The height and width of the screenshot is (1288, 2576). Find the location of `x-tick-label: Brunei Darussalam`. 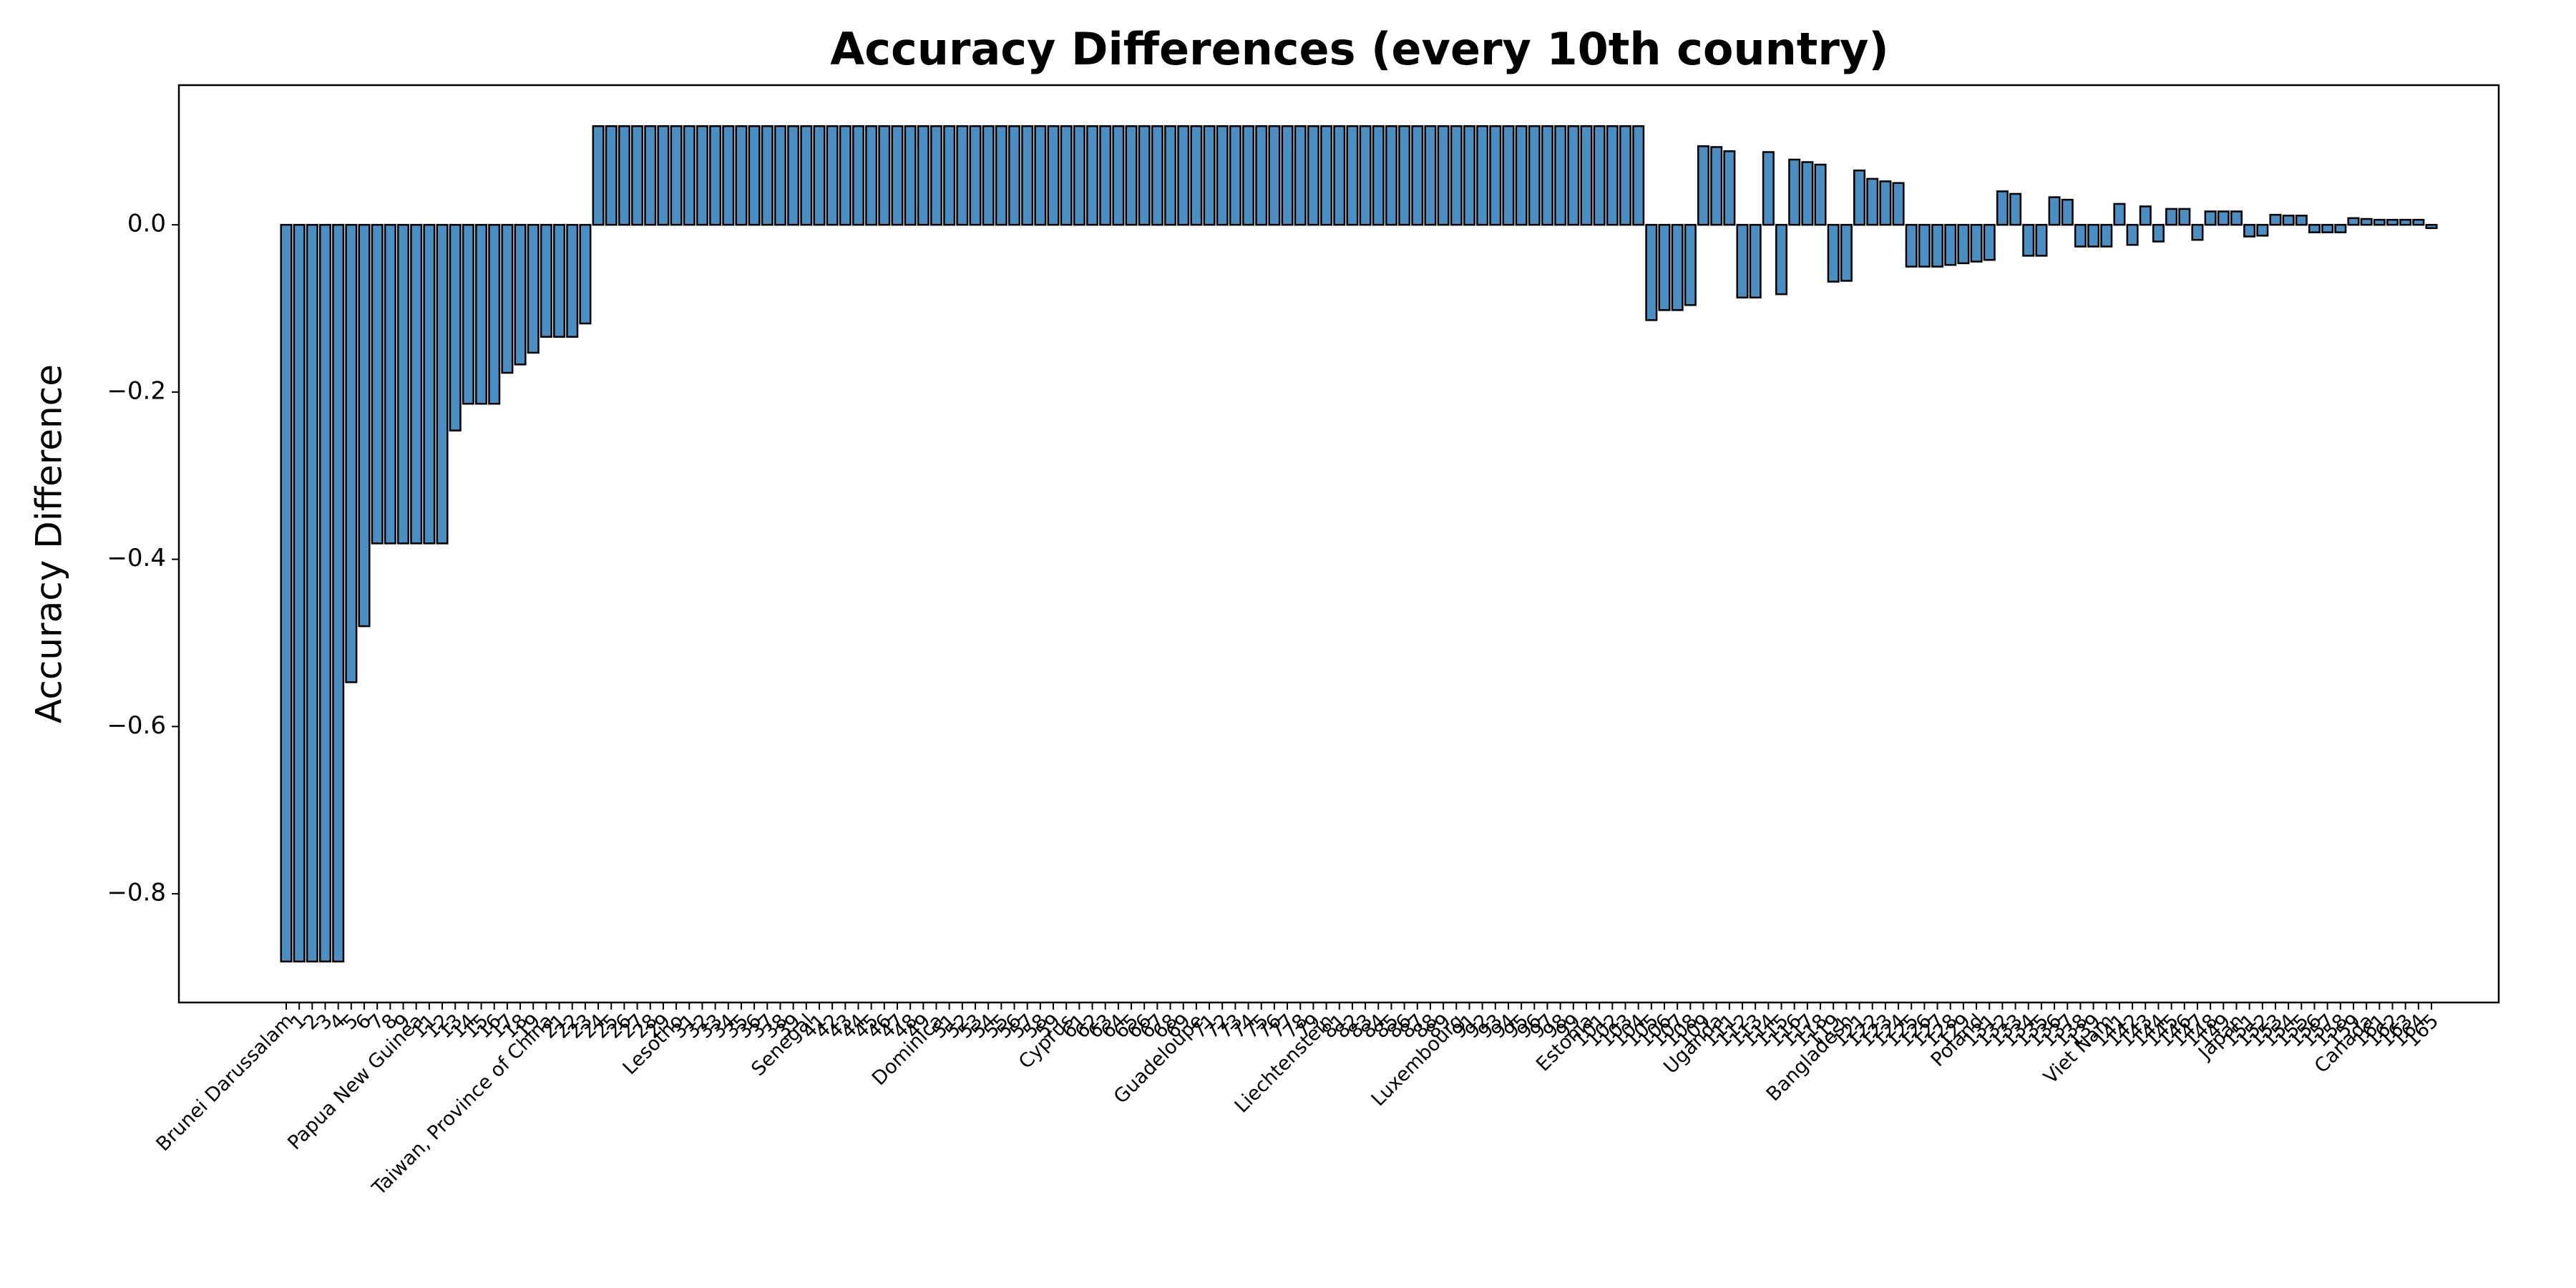

x-tick-label: Brunei Darussalam is located at coordinates (225, 1083).